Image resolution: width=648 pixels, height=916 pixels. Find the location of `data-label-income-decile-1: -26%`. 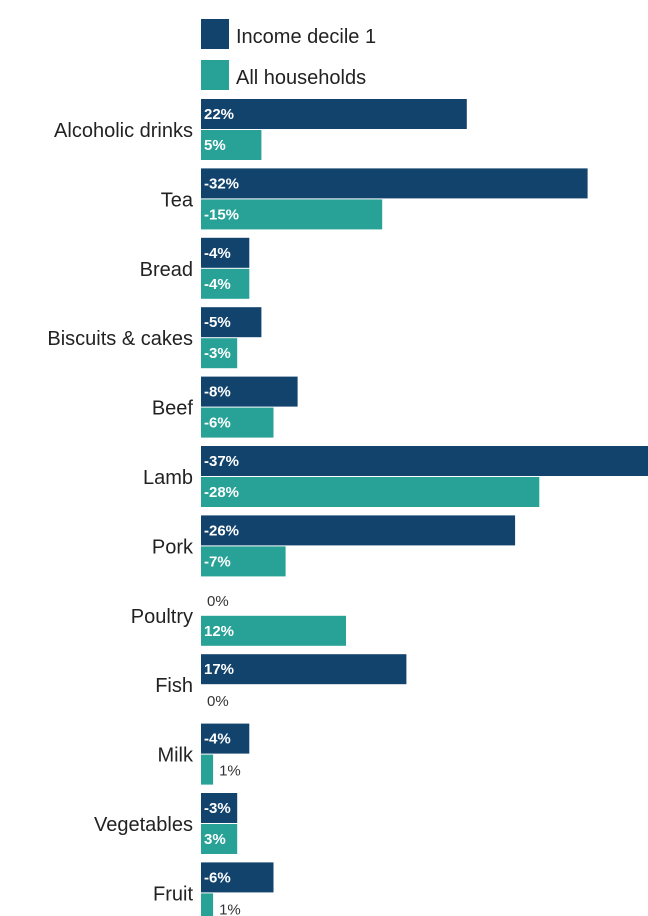

data-label-income-decile-1: -26% is located at coordinates (221, 530).